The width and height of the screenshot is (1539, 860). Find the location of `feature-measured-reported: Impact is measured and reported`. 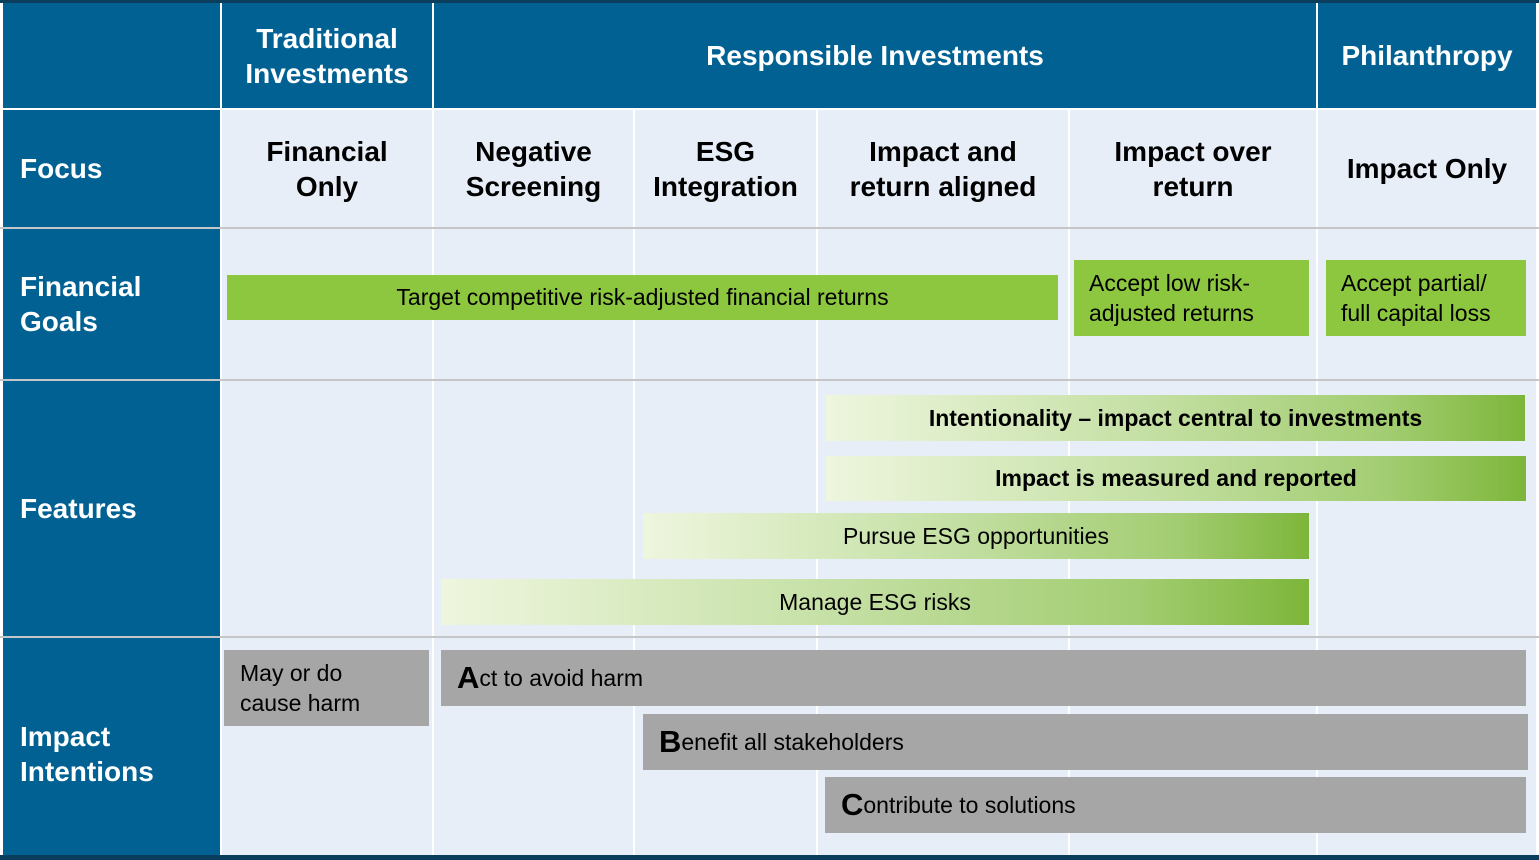

feature-measured-reported: Impact is measured and reported is located at coordinates (1176, 478).